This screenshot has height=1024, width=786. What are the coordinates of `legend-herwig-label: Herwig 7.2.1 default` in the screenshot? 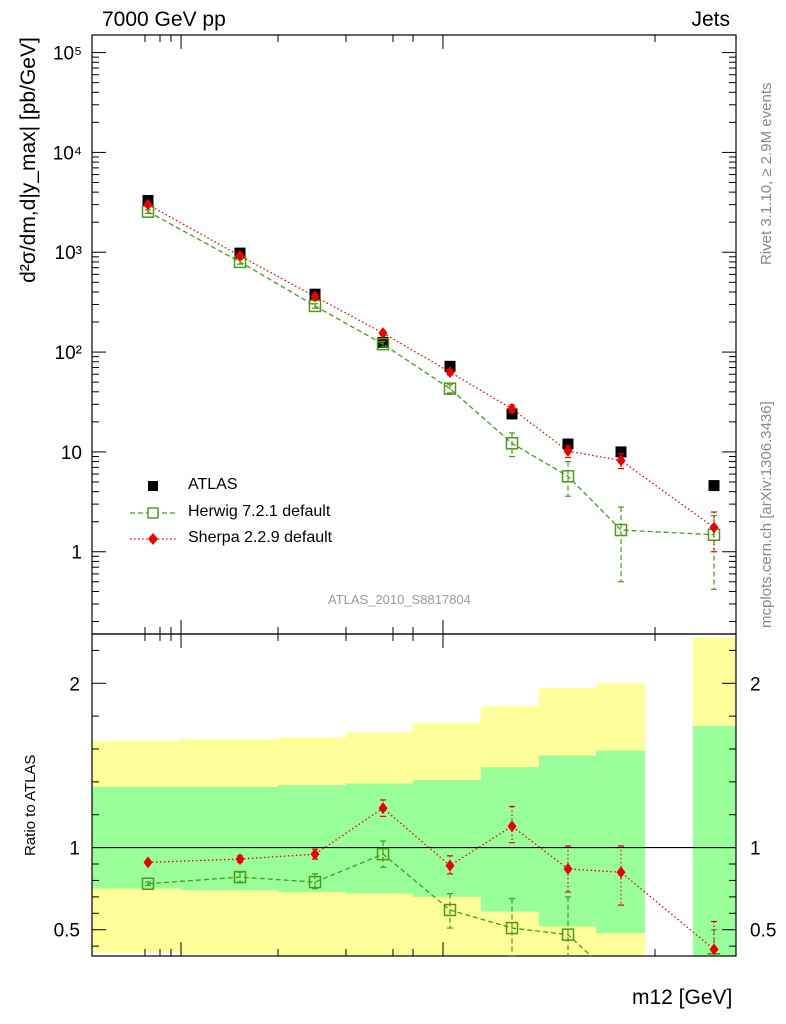 It's located at (259, 511).